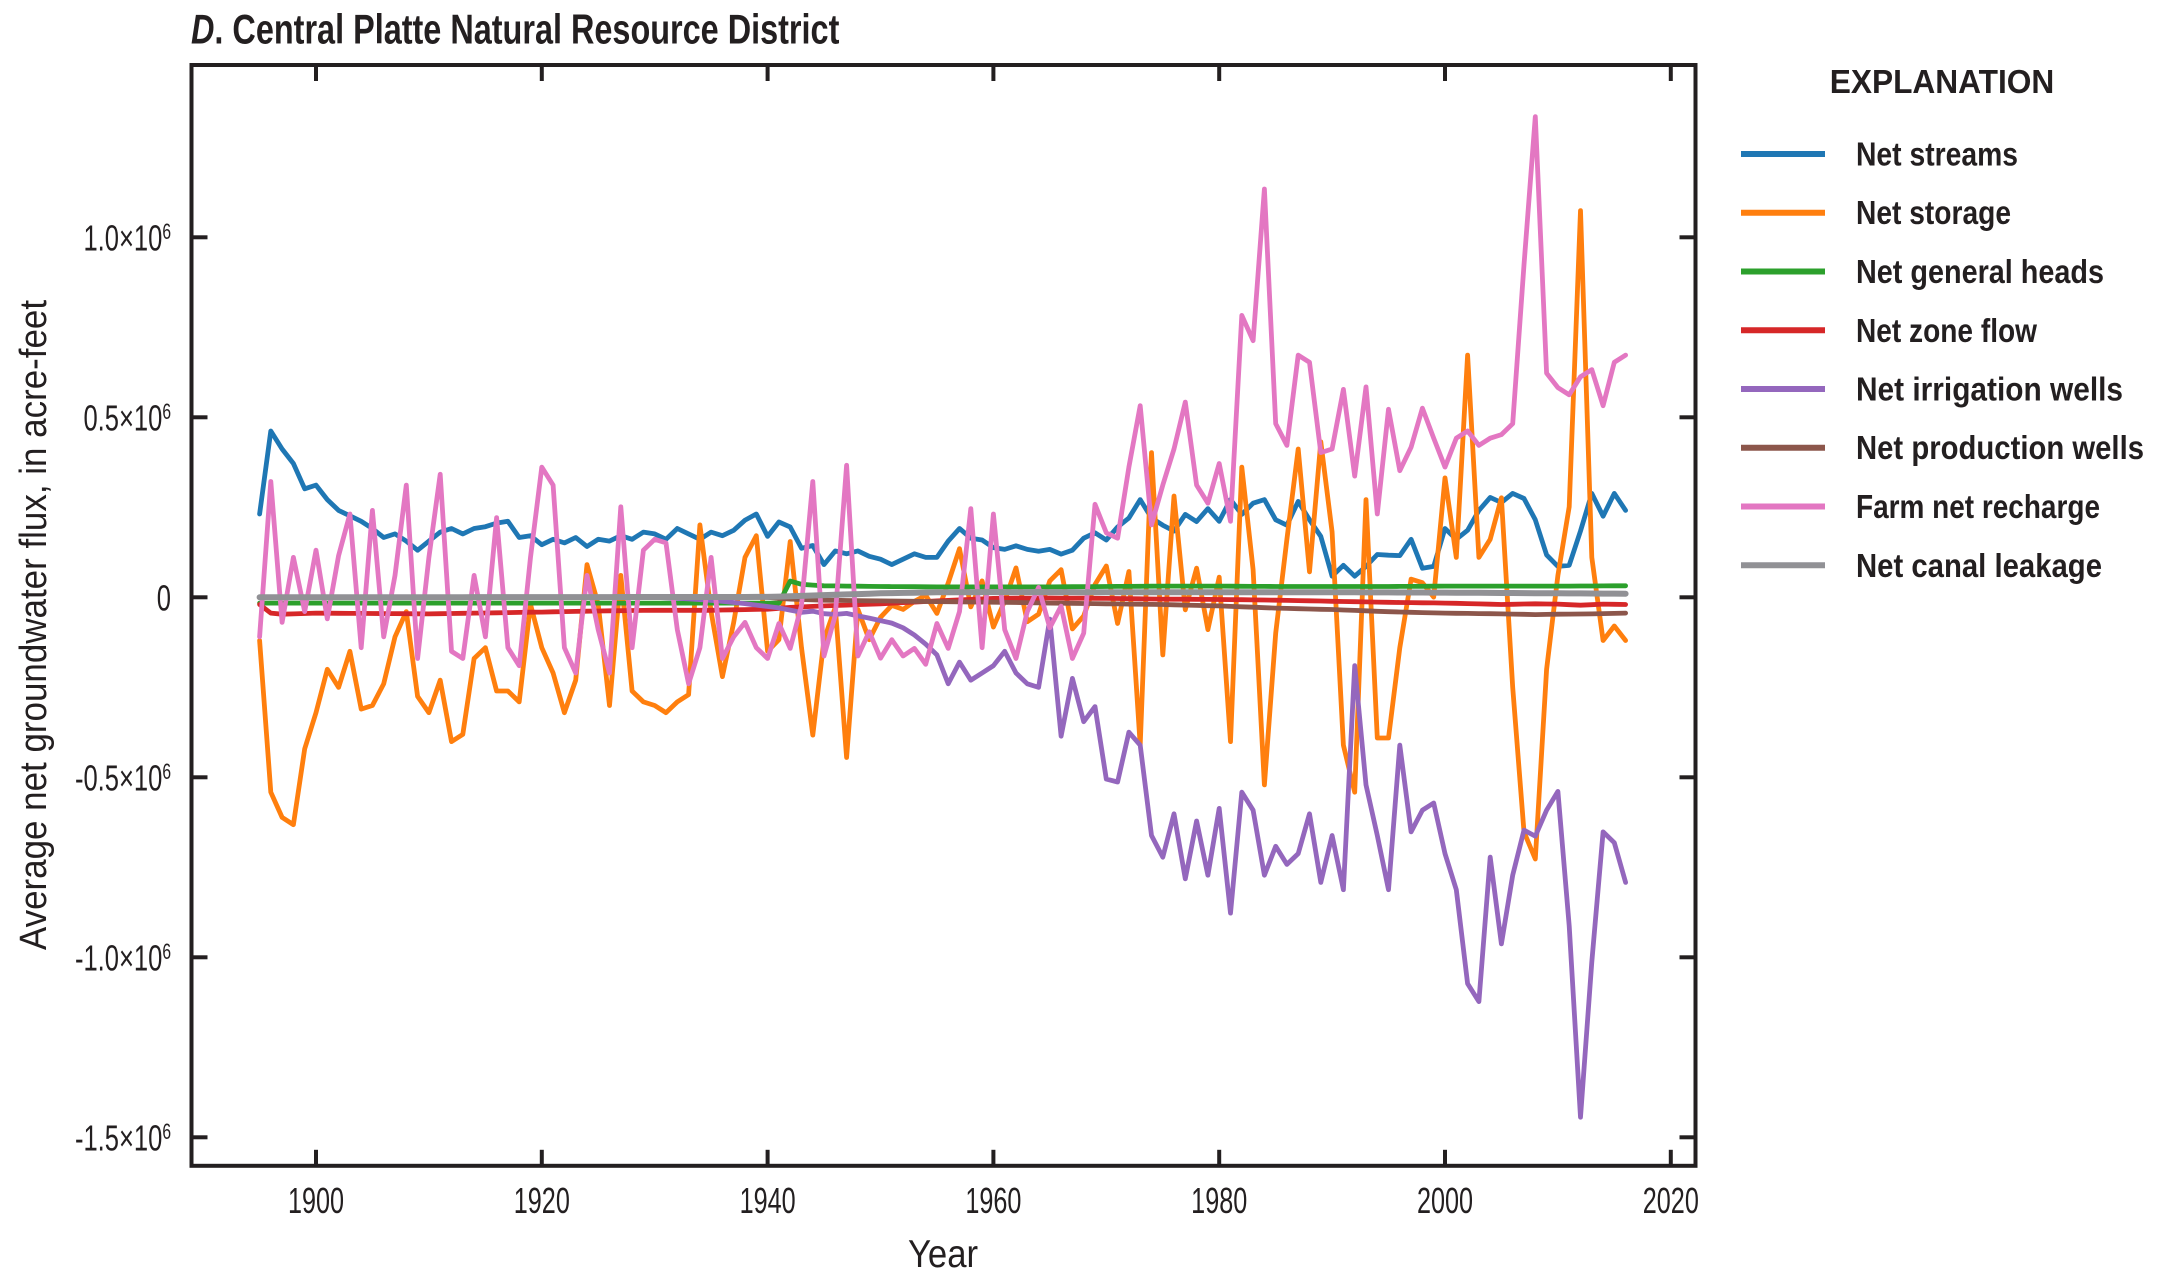  What do you see at coordinates (943, 1253) in the screenshot?
I see `svg-text: Year` at bounding box center [943, 1253].